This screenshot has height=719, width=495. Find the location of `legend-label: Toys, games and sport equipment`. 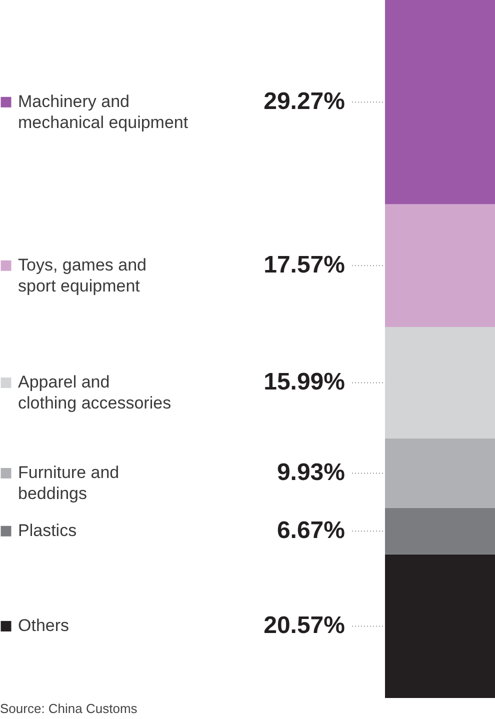

legend-label: Toys, games and sport equipment is located at coordinates (82, 276).